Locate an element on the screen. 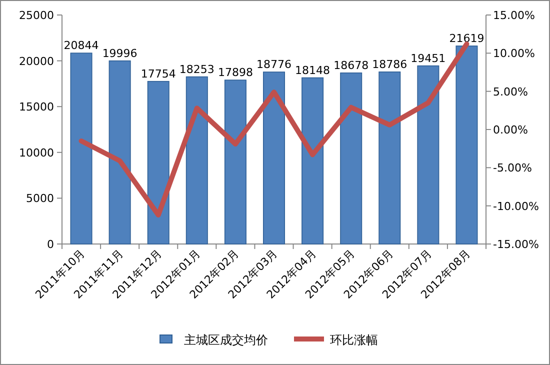 The width and height of the screenshot is (550, 365). y2-tick-label: 5.00% is located at coordinates (510, 91).